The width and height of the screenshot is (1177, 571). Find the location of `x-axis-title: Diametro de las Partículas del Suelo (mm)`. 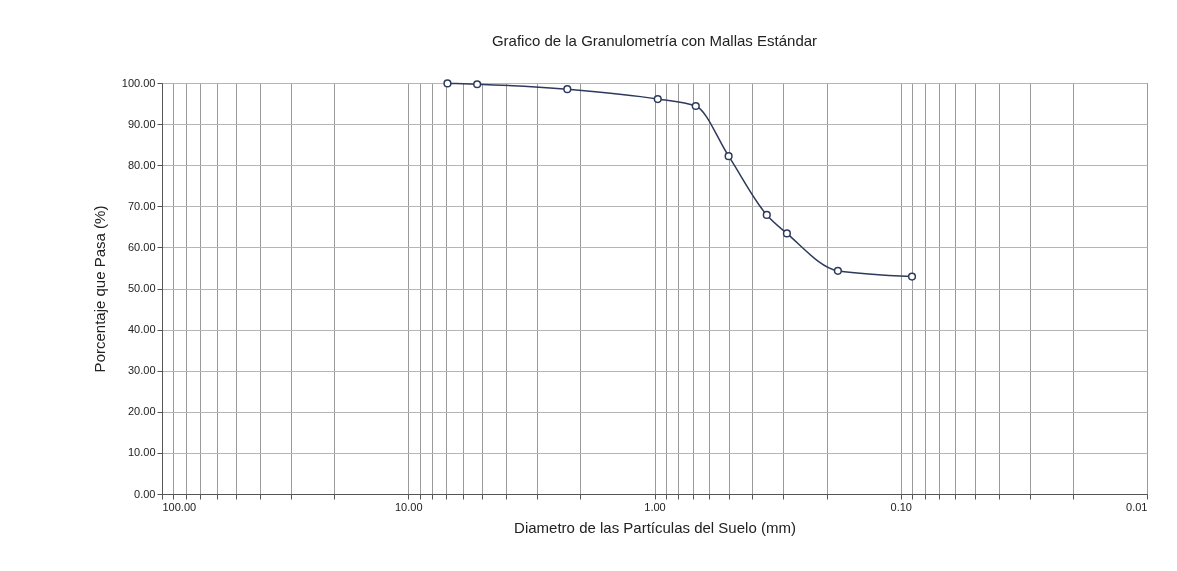

x-axis-title: Diametro de las Partículas del Suelo (mm) is located at coordinates (655, 527).